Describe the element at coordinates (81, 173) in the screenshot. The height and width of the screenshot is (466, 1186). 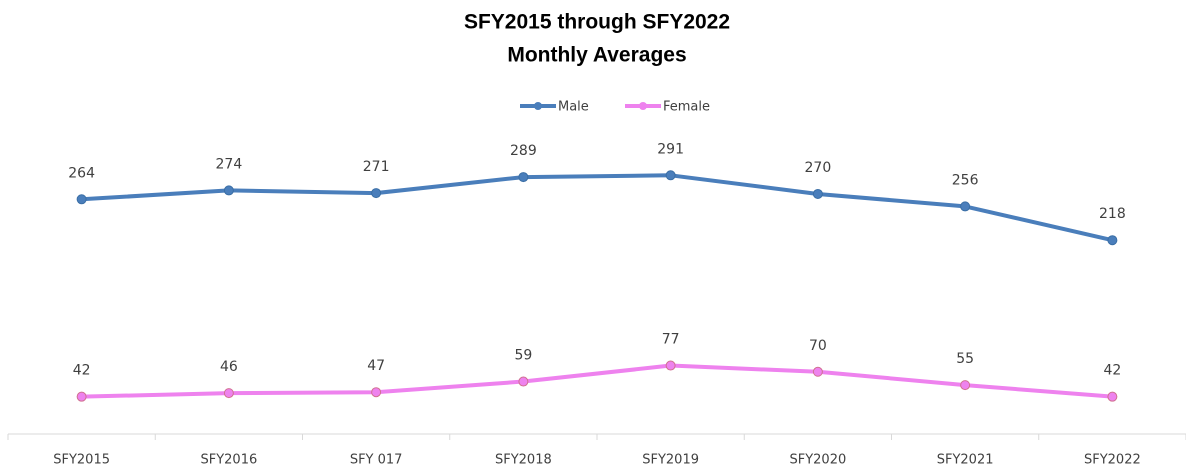
I see `data-label: 264` at that location.